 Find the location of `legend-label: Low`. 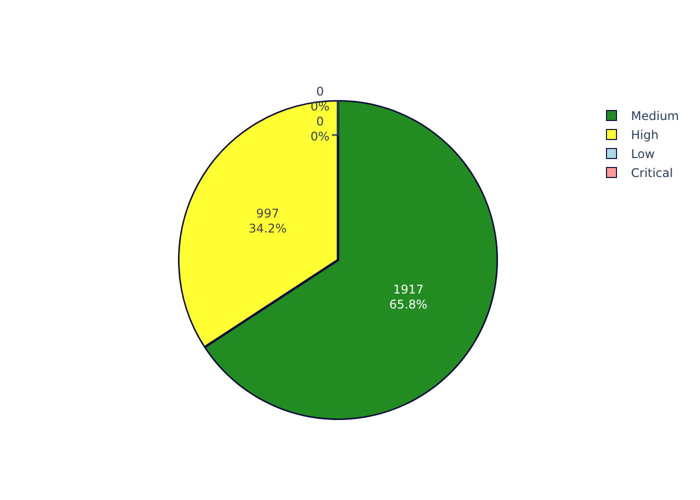

legend-label: Low is located at coordinates (643, 153).